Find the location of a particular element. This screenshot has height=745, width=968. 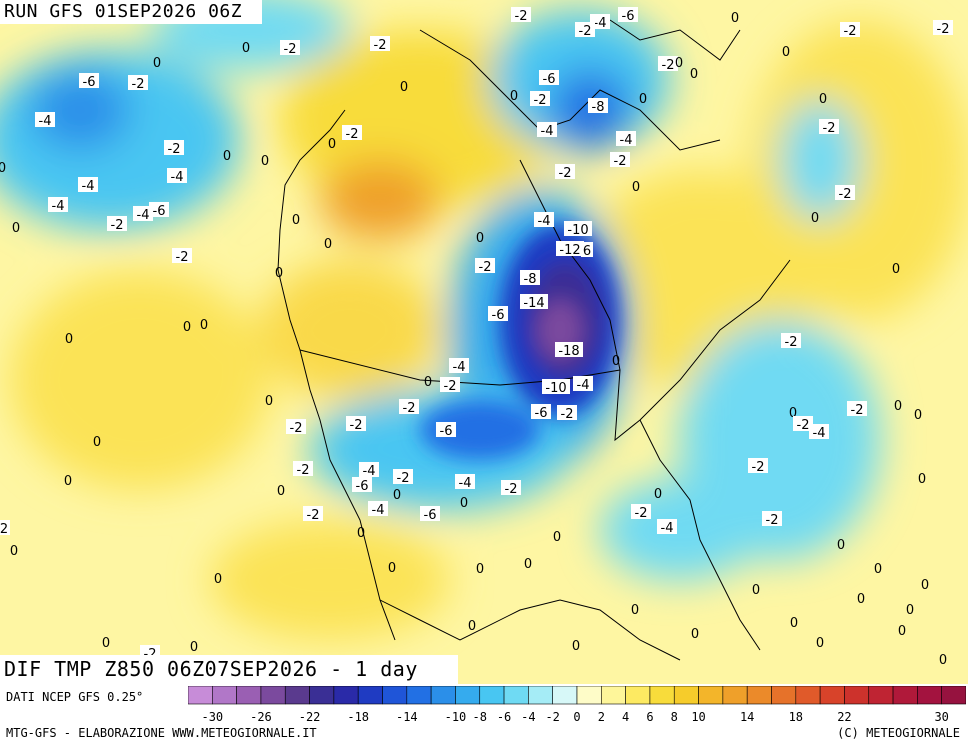

svg-text: -12 is located at coordinates (569, 250).